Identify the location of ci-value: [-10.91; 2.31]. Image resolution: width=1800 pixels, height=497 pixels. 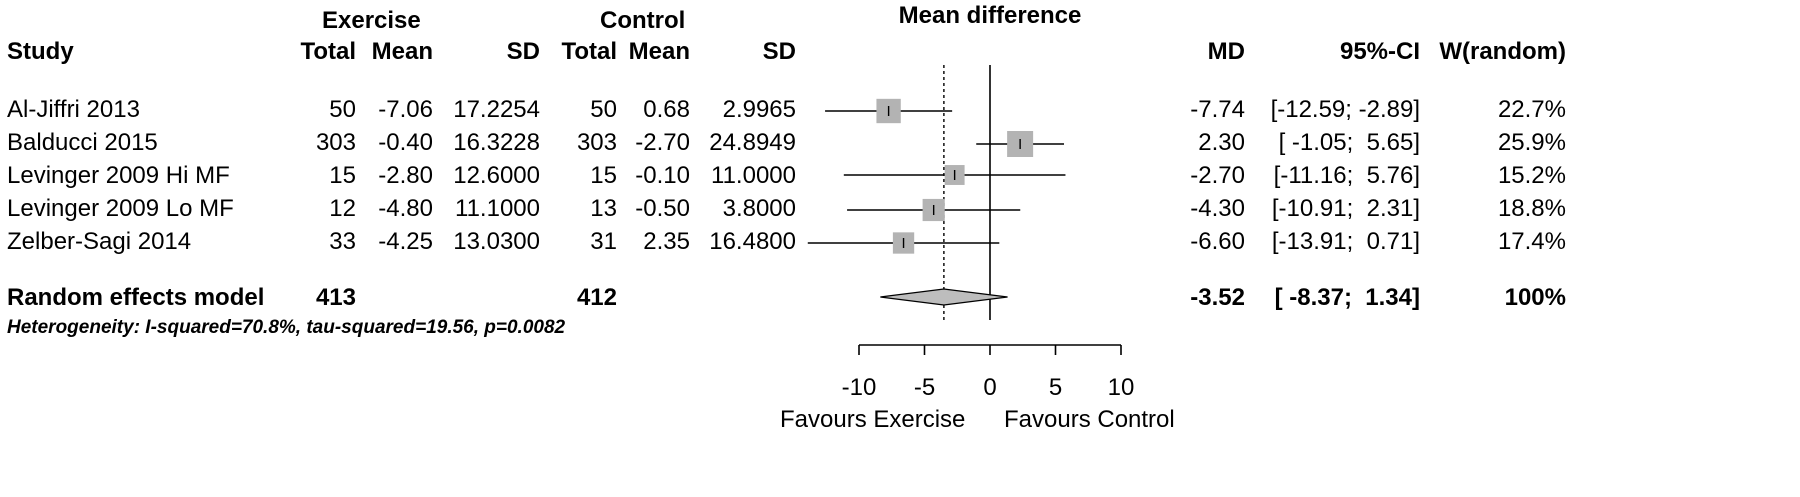
(1345, 208).